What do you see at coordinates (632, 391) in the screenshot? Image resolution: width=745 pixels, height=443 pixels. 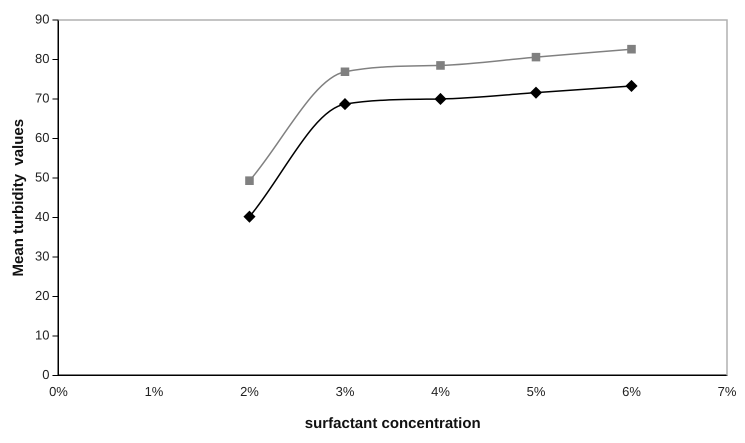 I see `x-tick-label: 6%` at bounding box center [632, 391].